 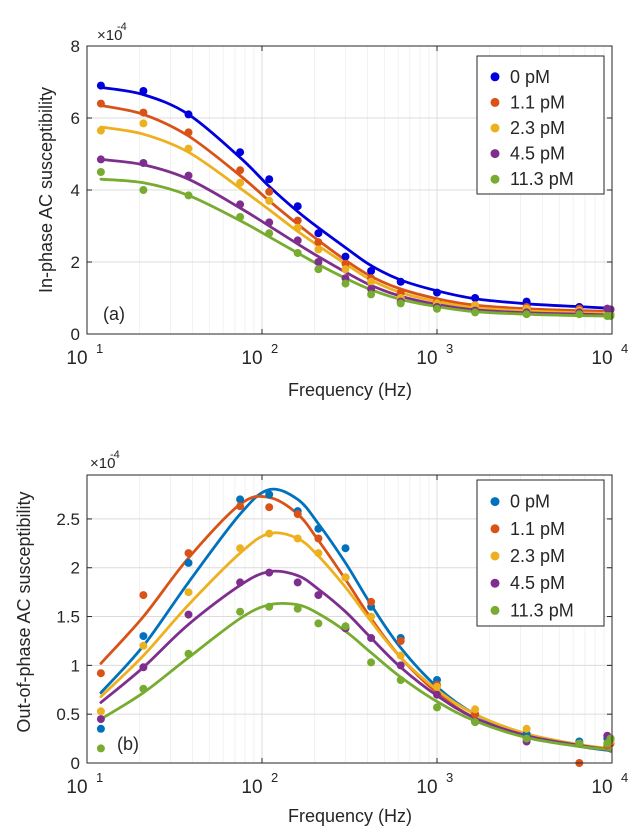 What do you see at coordinates (274, 777) in the screenshot?
I see `panel-b-x-tick-exponent: 2` at bounding box center [274, 777].